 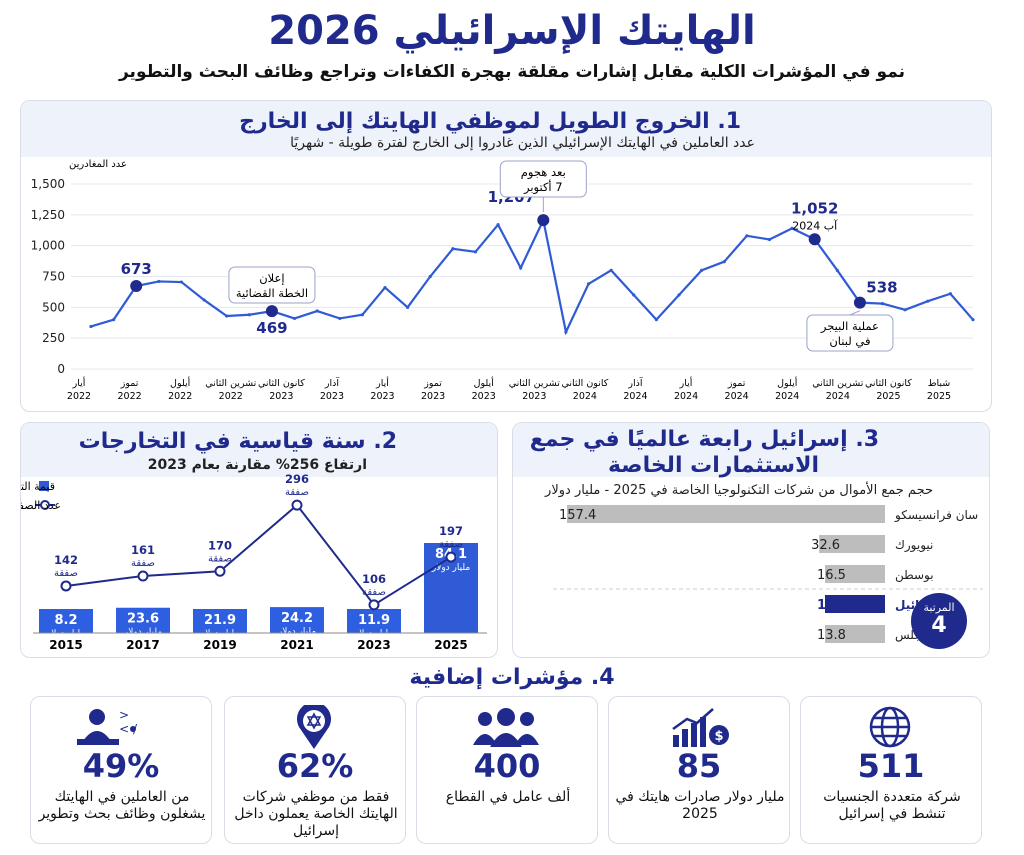 What do you see at coordinates (374, 579) in the screenshot?
I see `deals-value: 106` at bounding box center [374, 579].